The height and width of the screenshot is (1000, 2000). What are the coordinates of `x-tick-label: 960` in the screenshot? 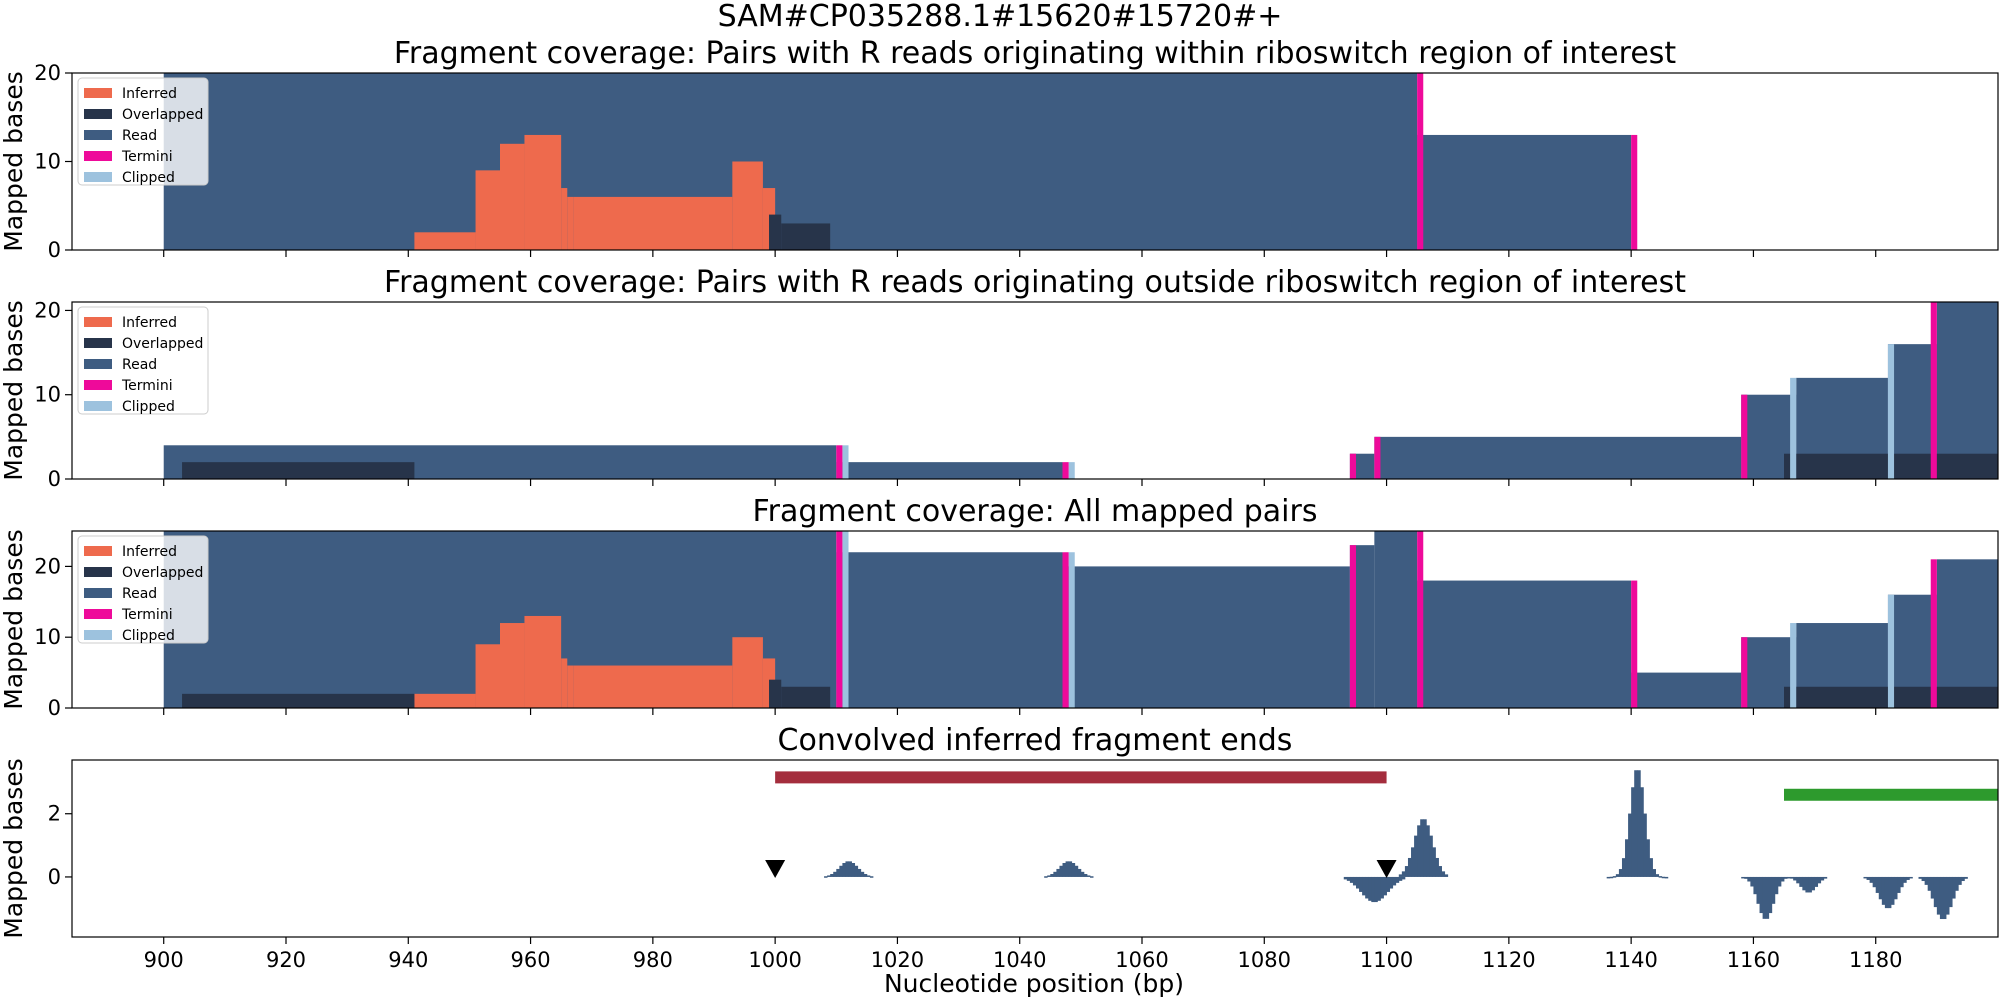 It's located at (531, 960).